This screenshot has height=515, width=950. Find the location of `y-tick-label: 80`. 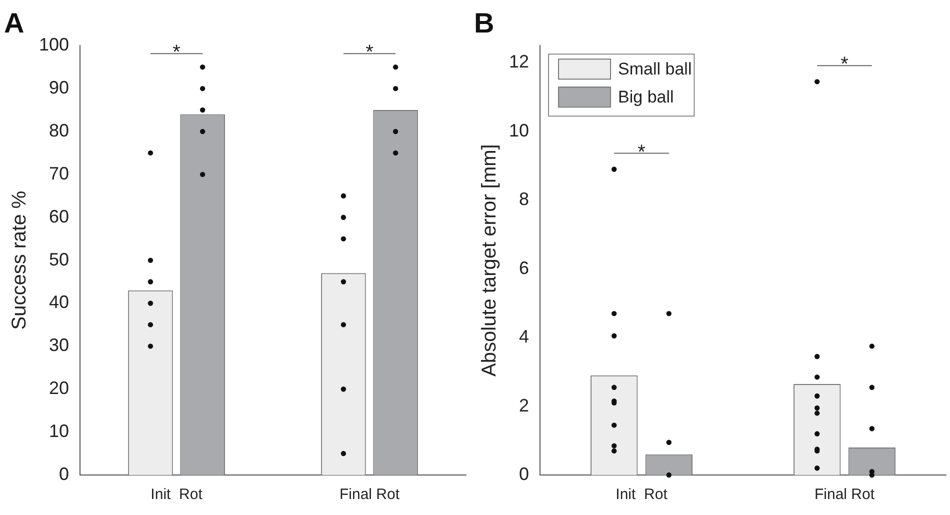

y-tick-label: 80 is located at coordinates (59, 130).